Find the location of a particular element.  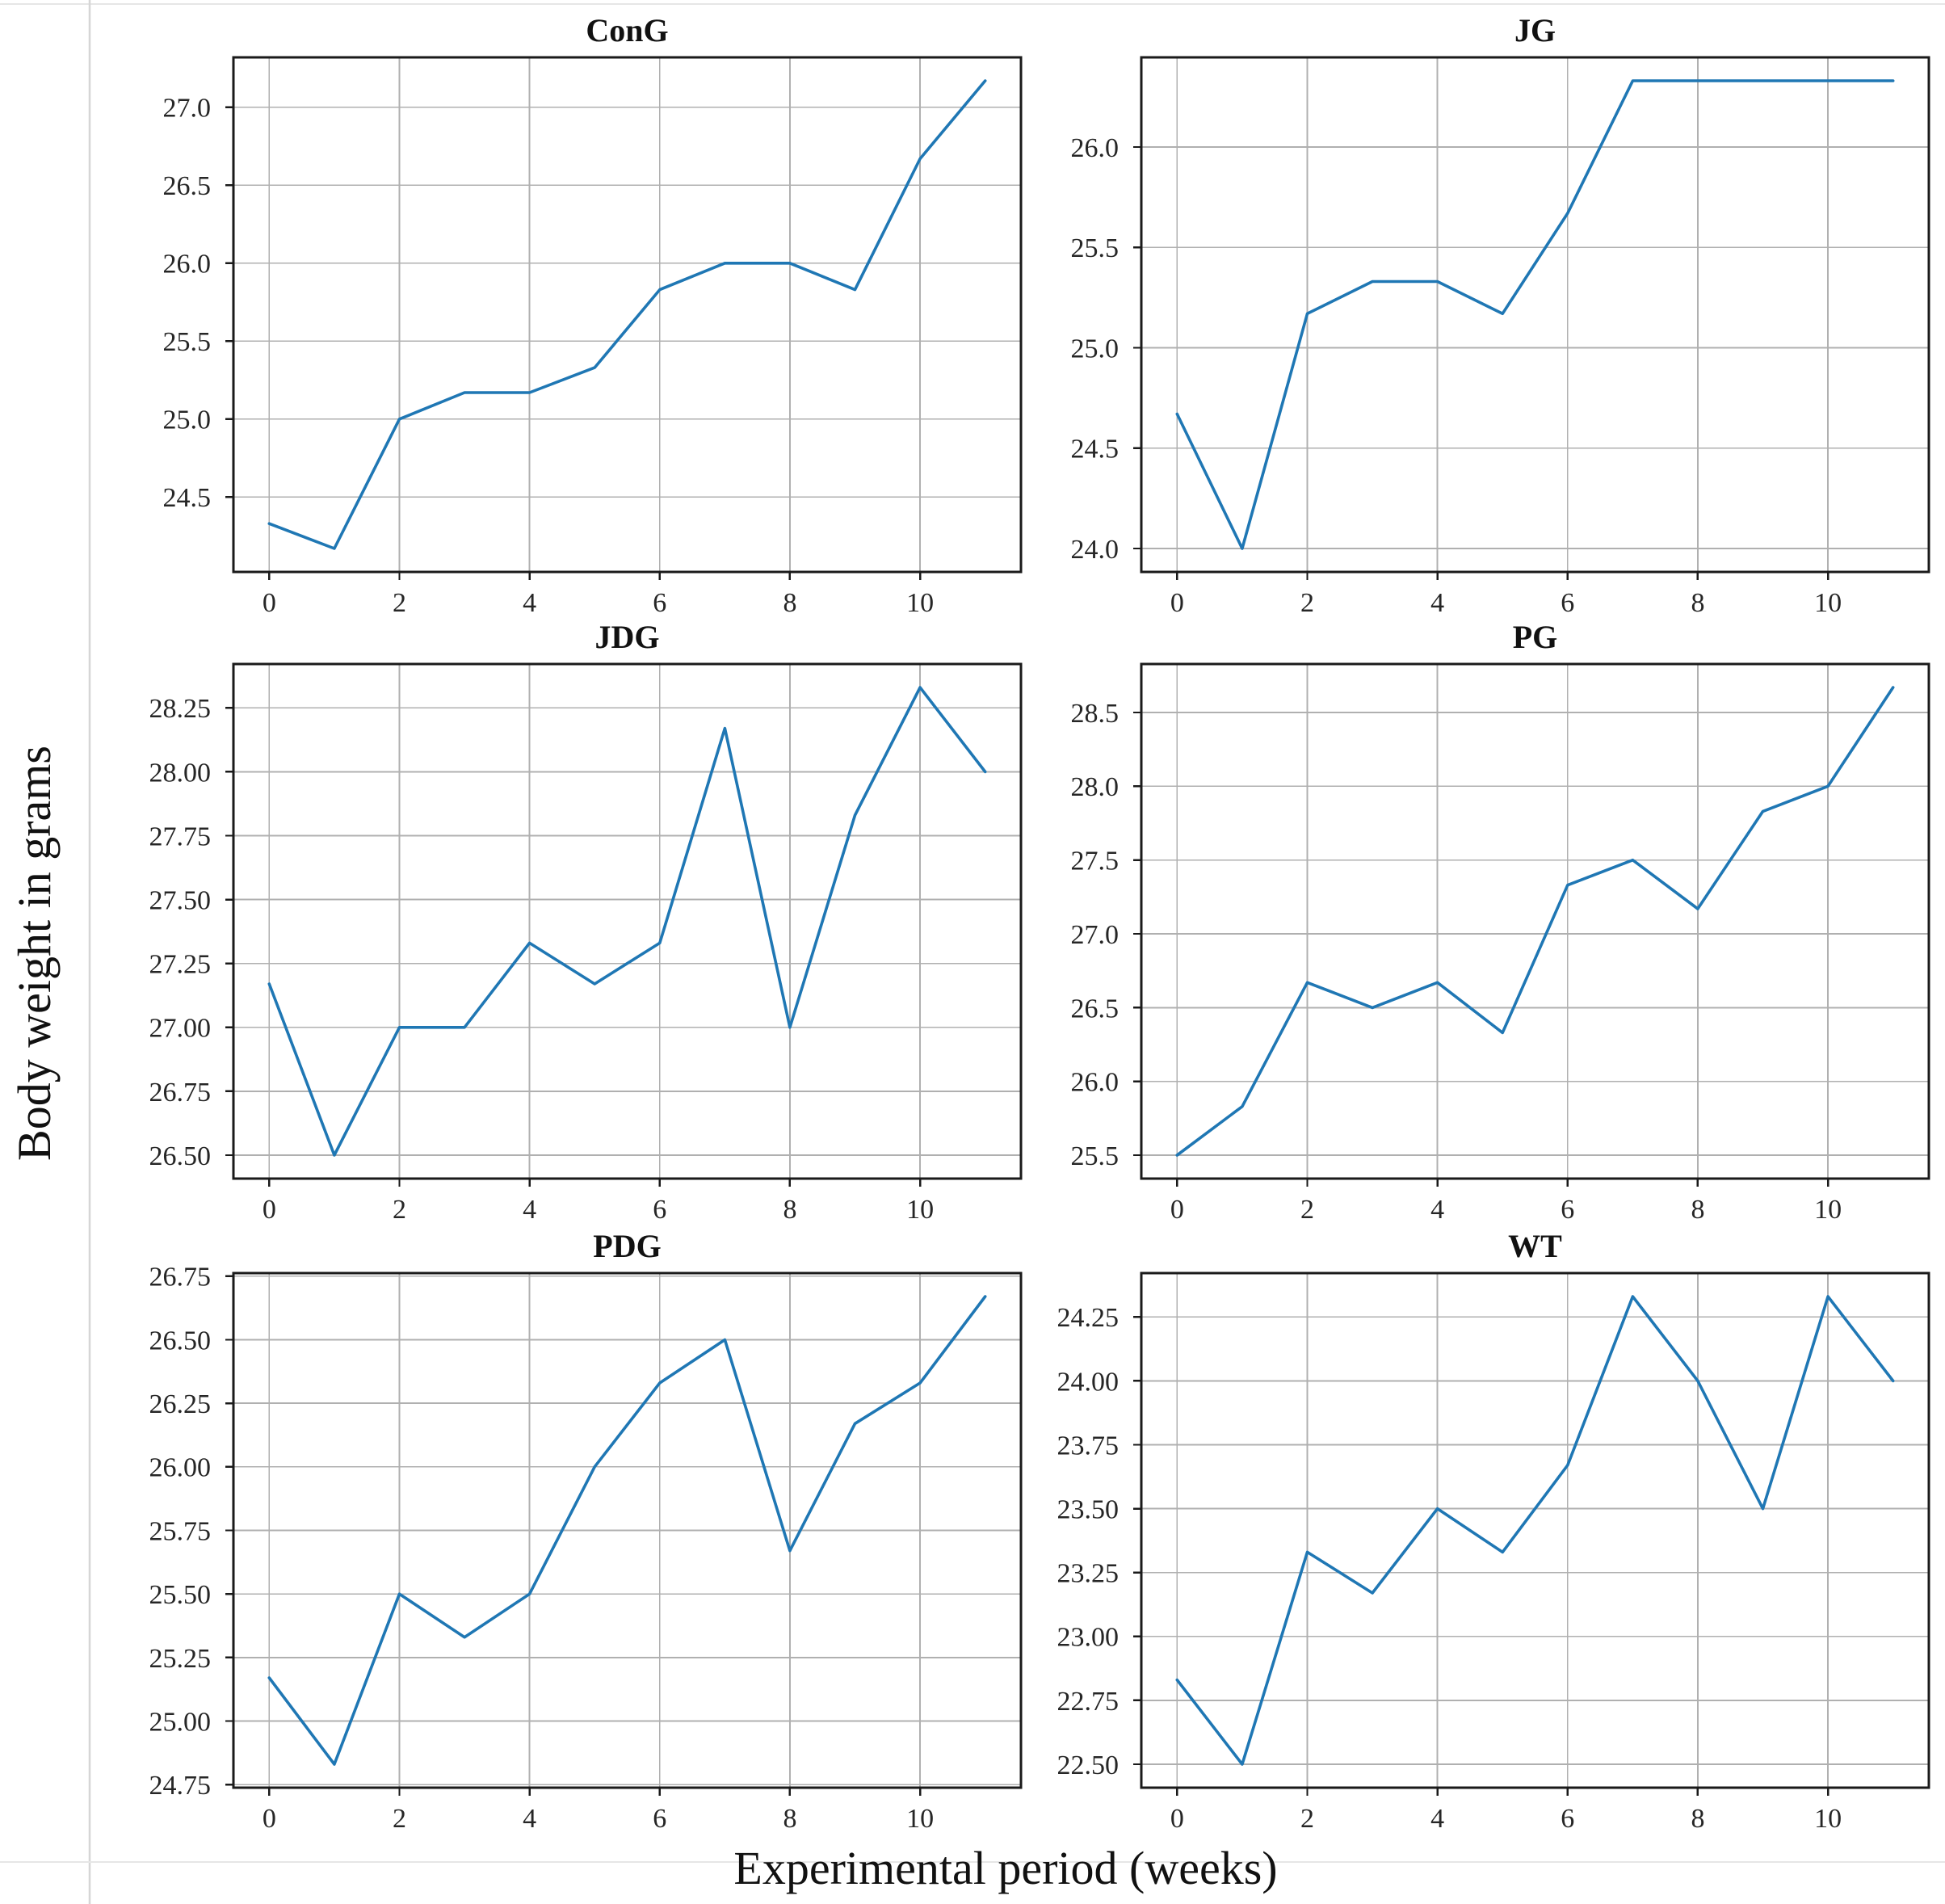

y-tick-label: 28.5 is located at coordinates (1095, 714).